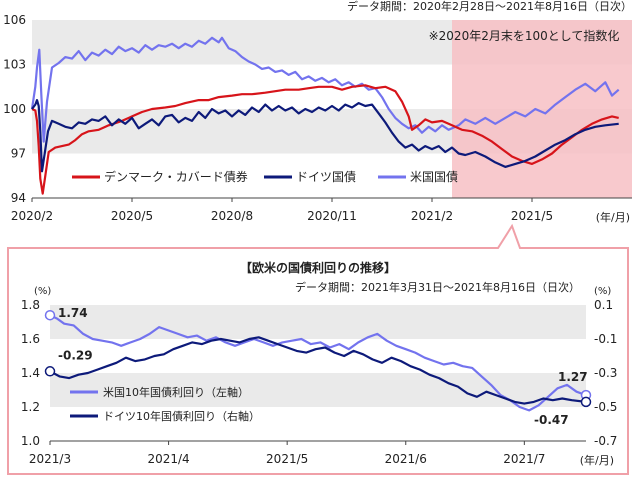 Image resolution: width=635 pixels, height=477 pixels. What do you see at coordinates (318, 267) in the screenshot?
I see `inset-title: 【欧米の国債利回りの推移】` at bounding box center [318, 267].